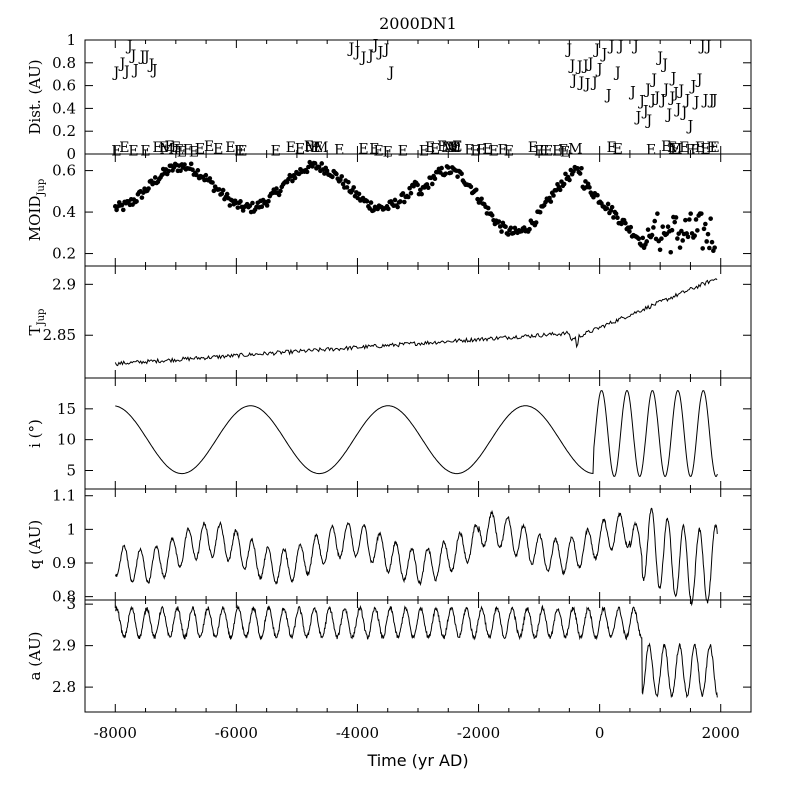 The width and height of the screenshot is (797, 802). Describe the element at coordinates (64, 646) in the screenshot. I see `y-tick-label-a: 2.9` at that location.